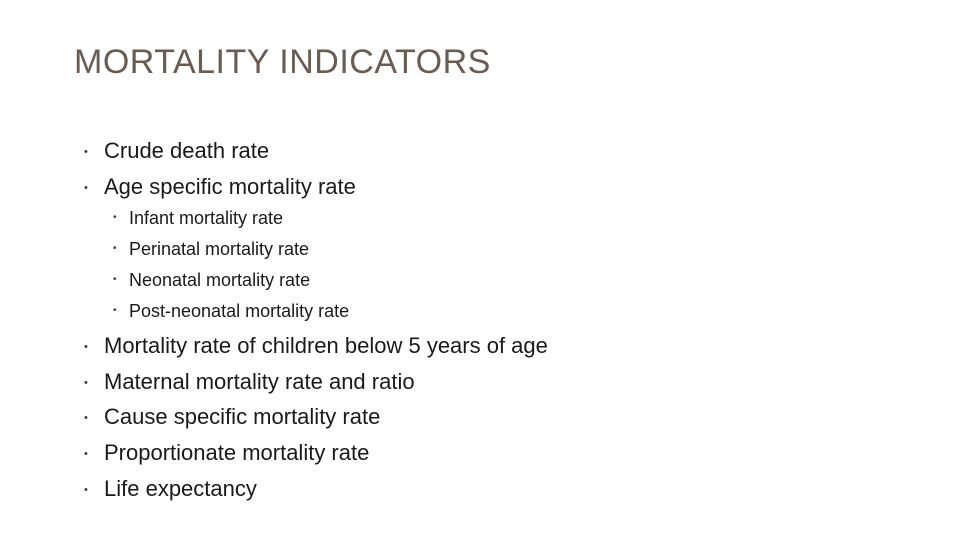 This screenshot has height=540, width=958. I want to click on bullet-text: Neonatal mortality rate, so click(220, 280).